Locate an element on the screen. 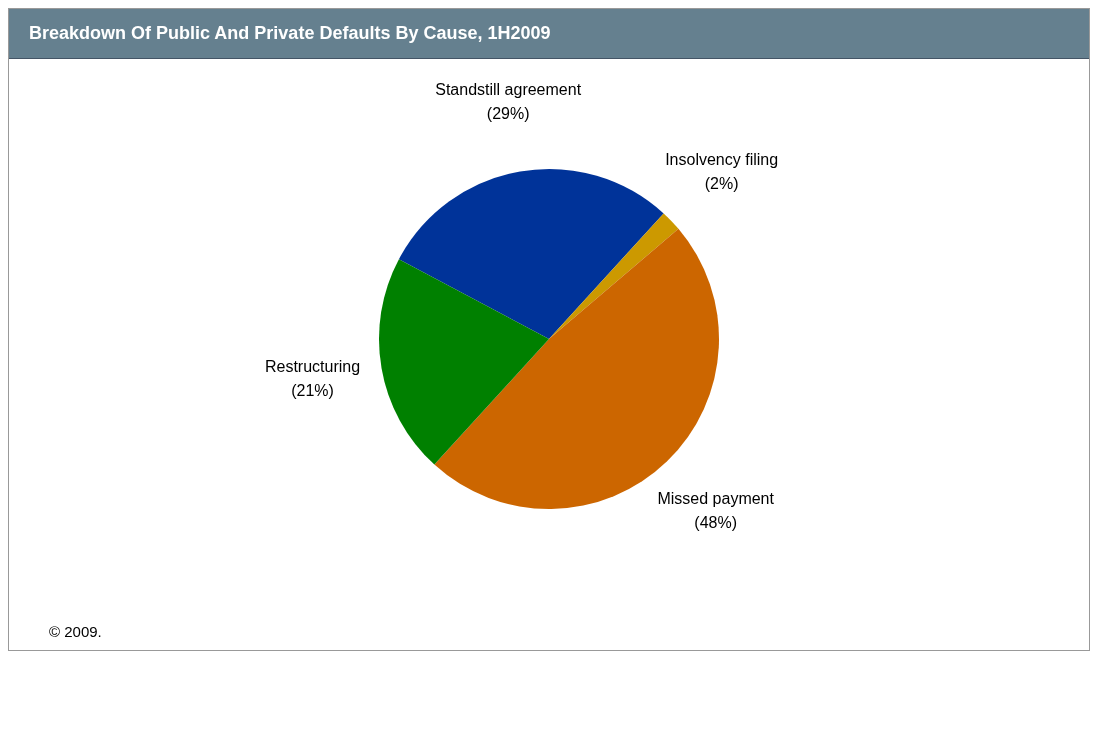 The height and width of the screenshot is (732, 1097). data-label: (2%) is located at coordinates (721, 183).